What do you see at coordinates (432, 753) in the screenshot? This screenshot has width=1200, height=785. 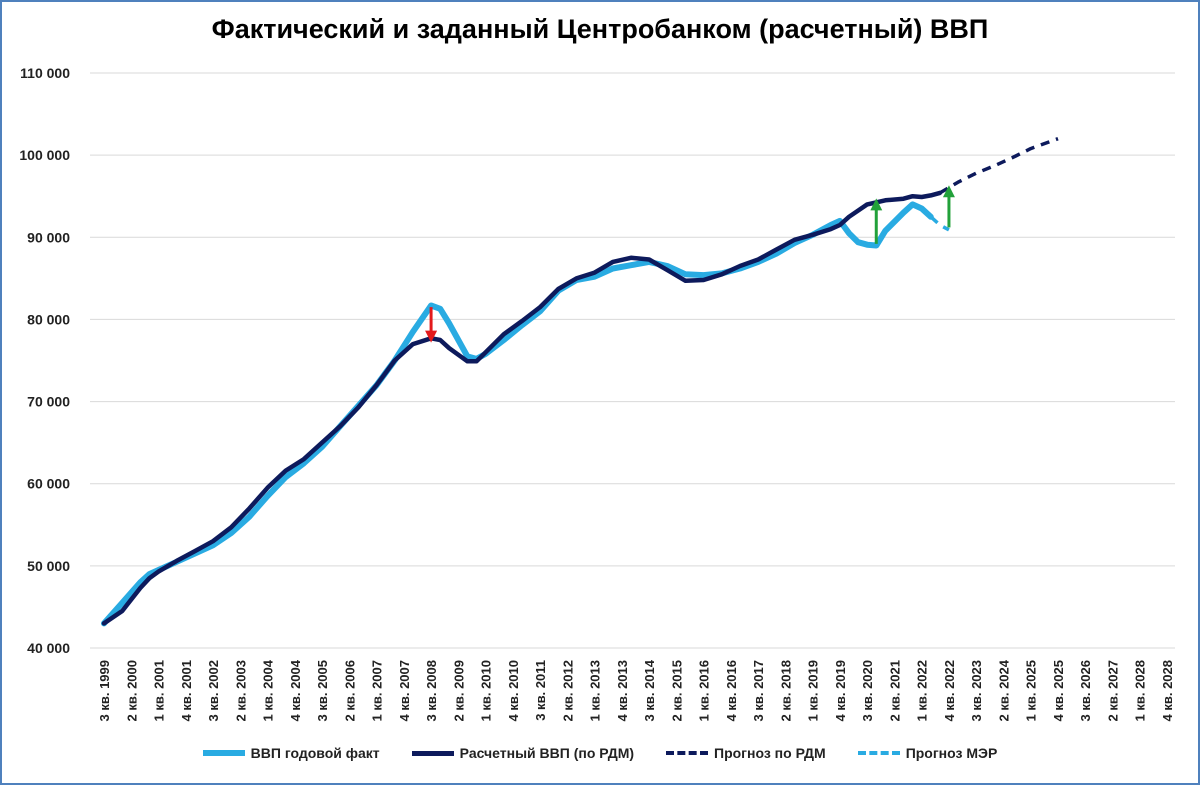 I see `legend-swatch-rdm` at bounding box center [432, 753].